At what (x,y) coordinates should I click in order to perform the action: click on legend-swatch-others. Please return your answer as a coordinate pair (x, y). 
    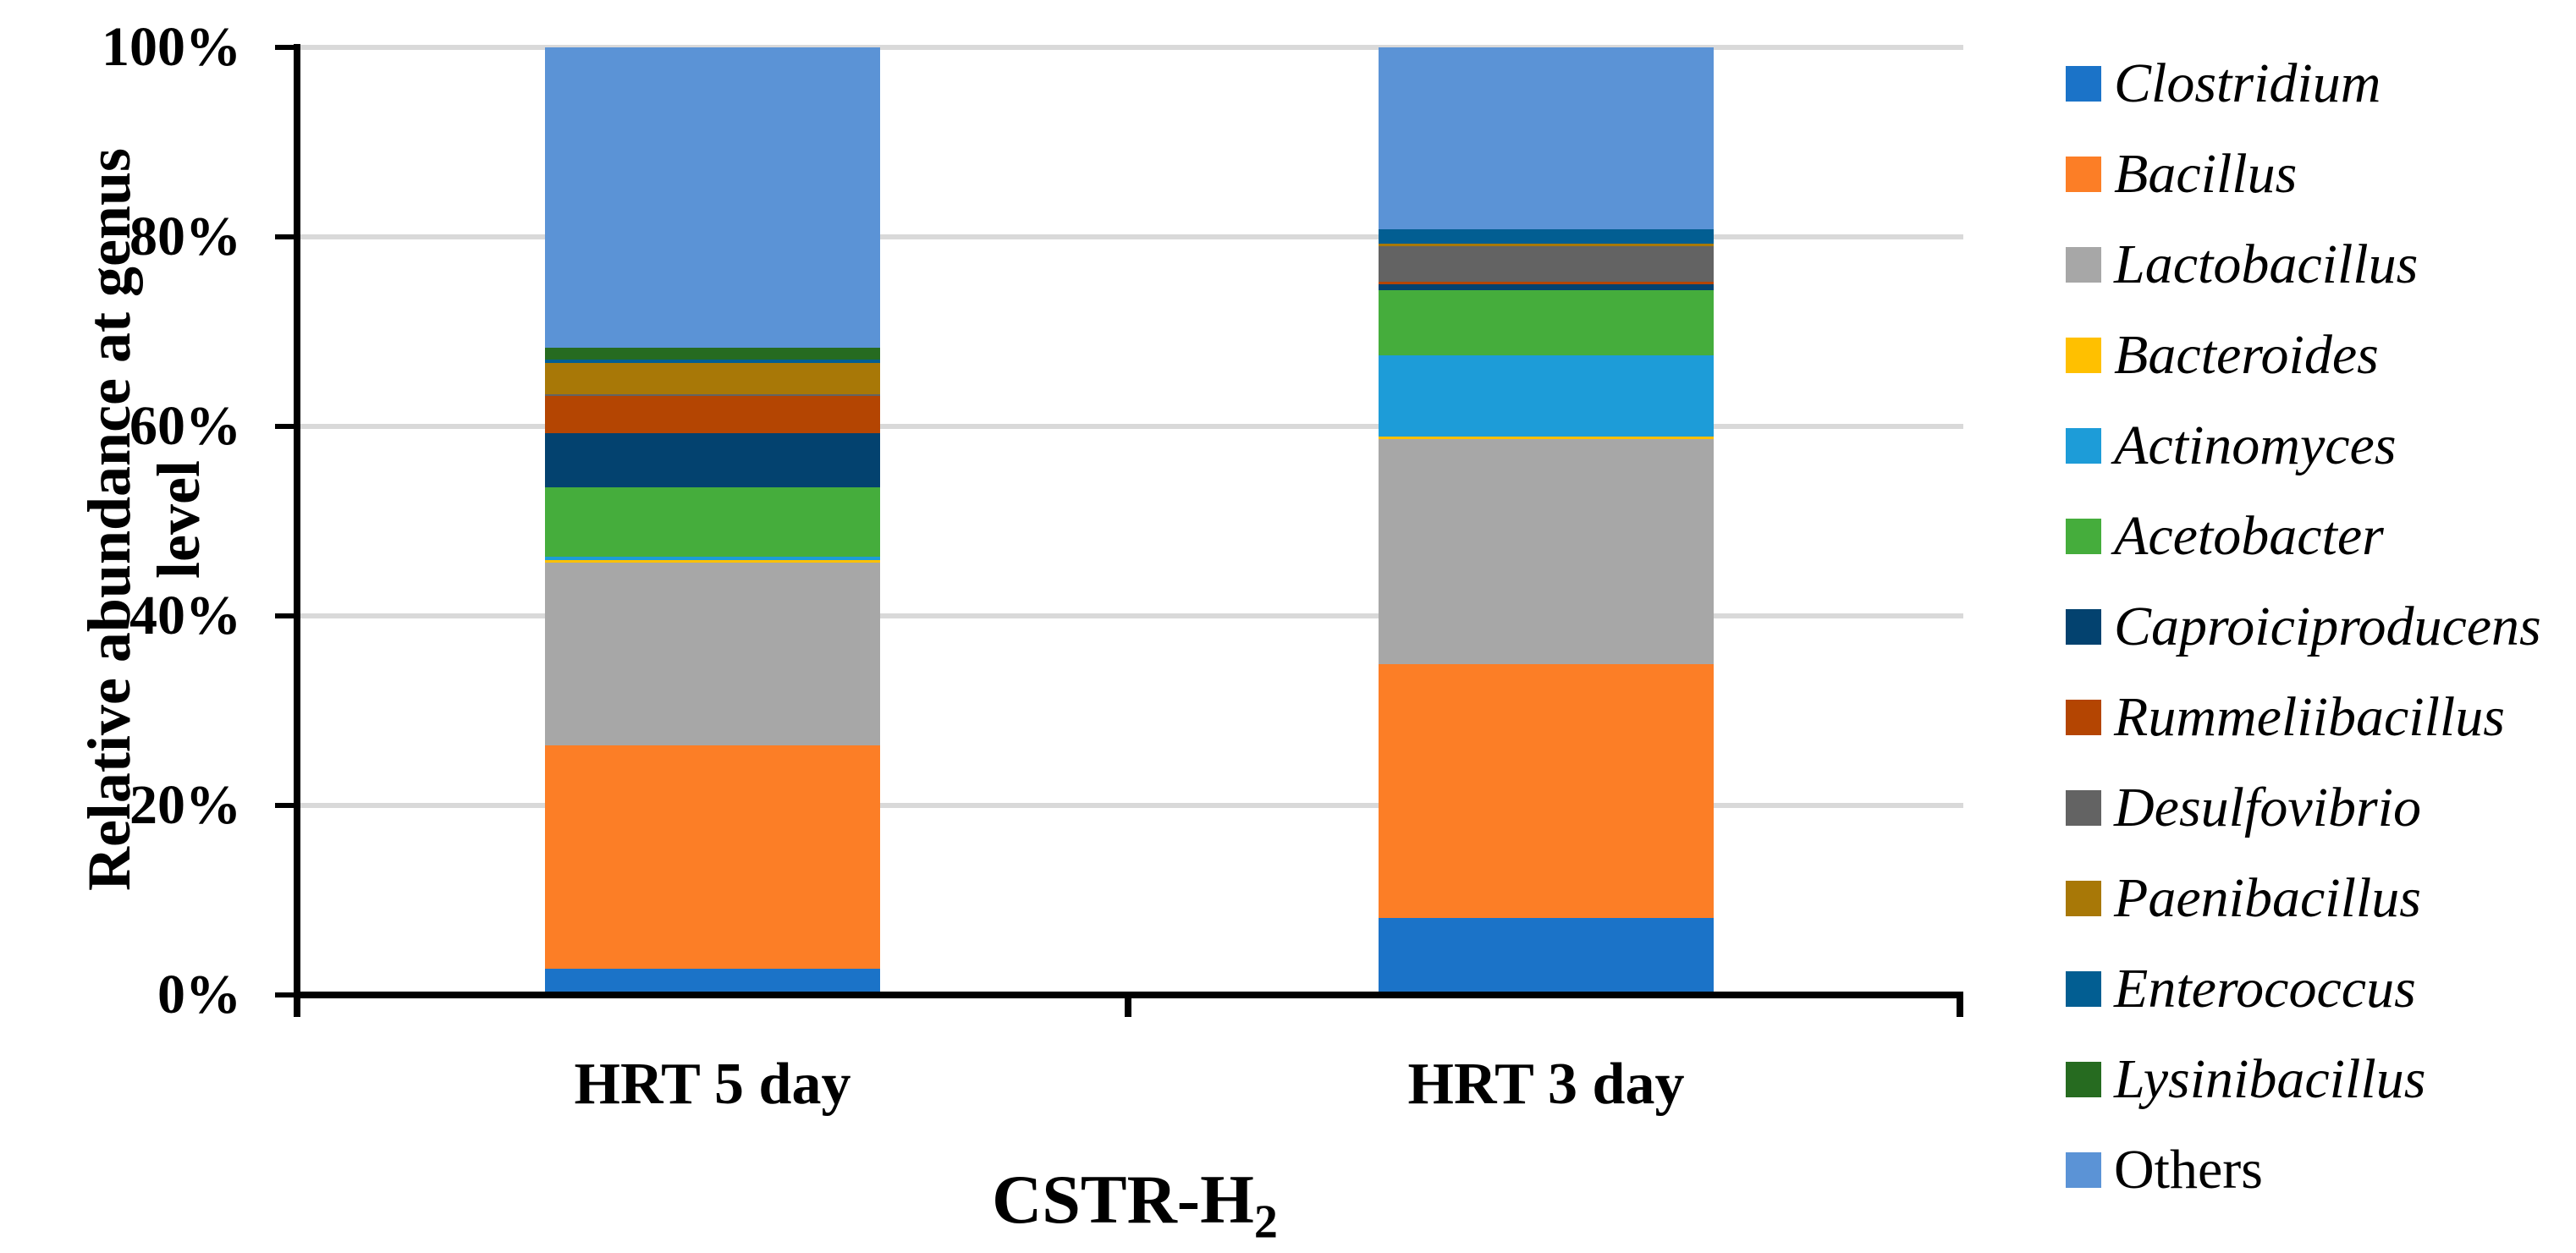
    Looking at the image, I should click on (2083, 1170).